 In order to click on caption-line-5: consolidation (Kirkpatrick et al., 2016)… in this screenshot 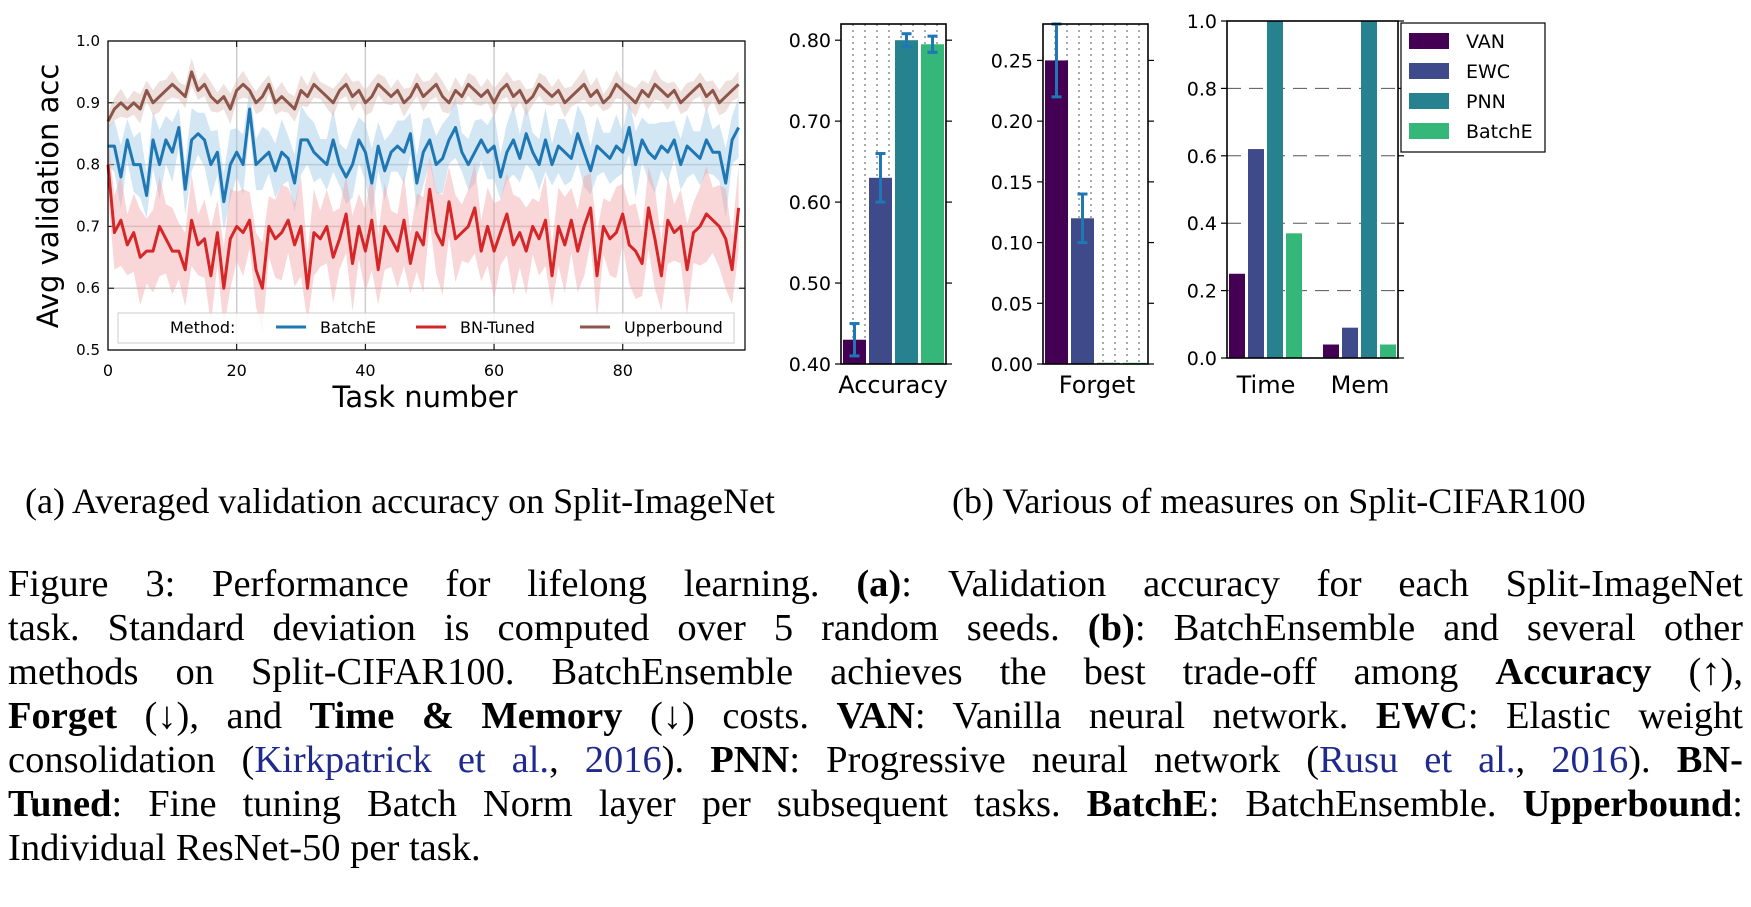, I will do `click(875, 760)`.